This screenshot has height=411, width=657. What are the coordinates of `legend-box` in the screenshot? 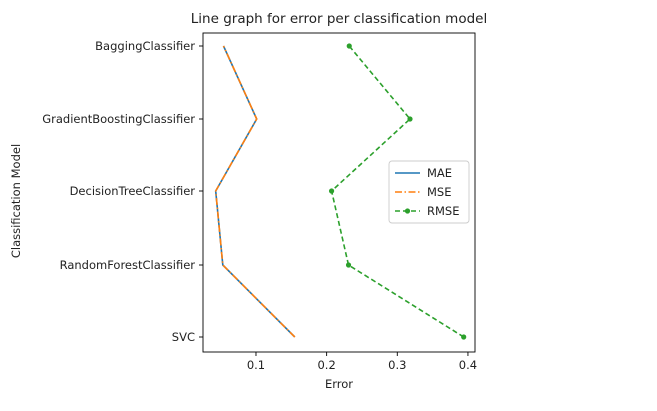 It's located at (429, 192).